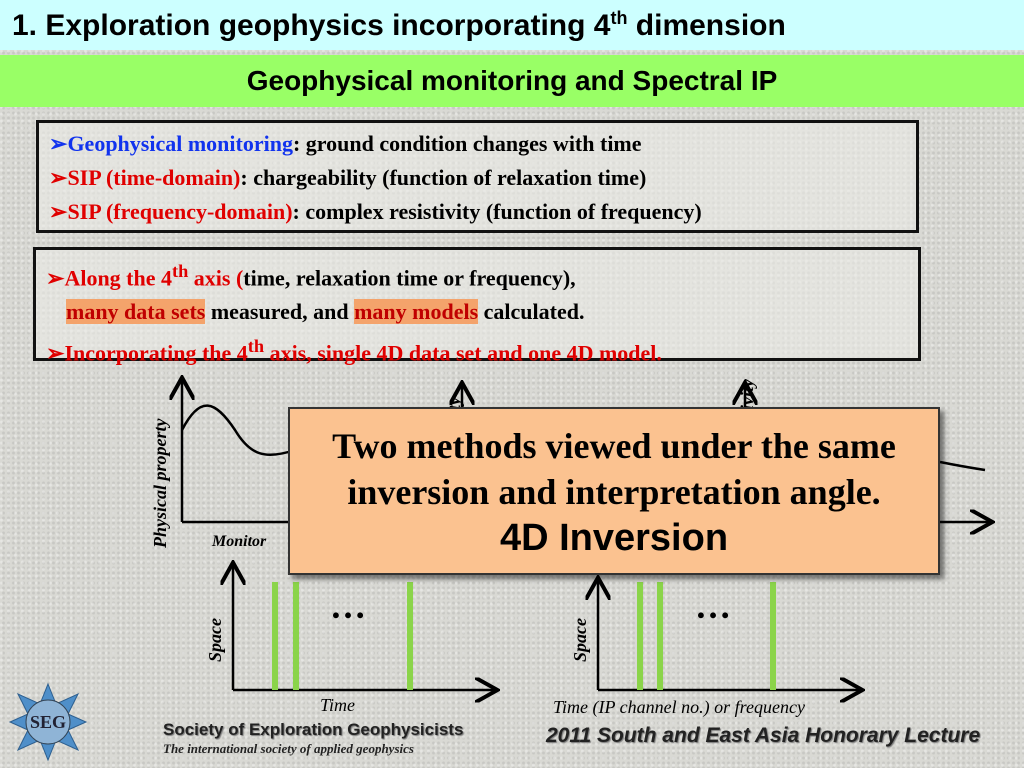  What do you see at coordinates (706, 25) in the screenshot?
I see `title-after: dimension` at bounding box center [706, 25].